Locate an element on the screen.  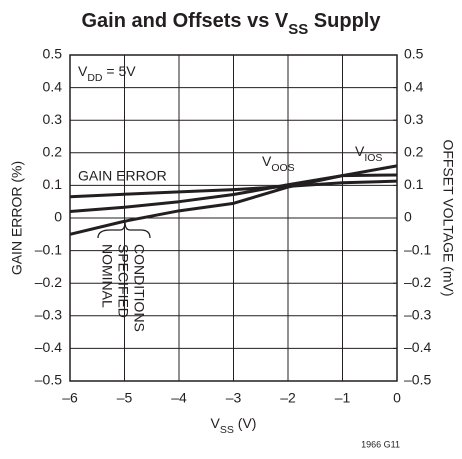
note-line: CONDITIONS is located at coordinates (139, 288).